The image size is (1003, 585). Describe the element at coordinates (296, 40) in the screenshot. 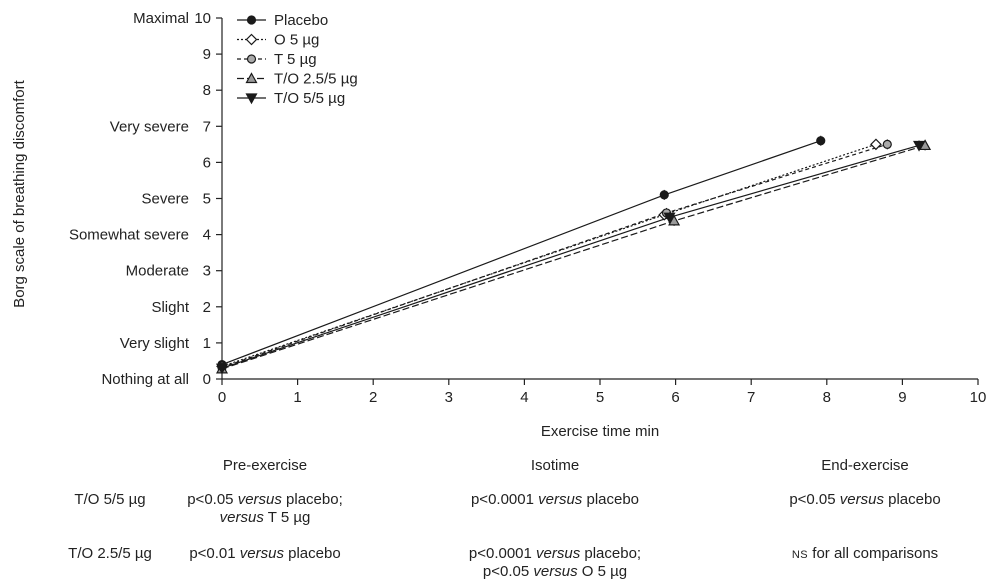

I see `legend-label: O 5 µg` at that location.